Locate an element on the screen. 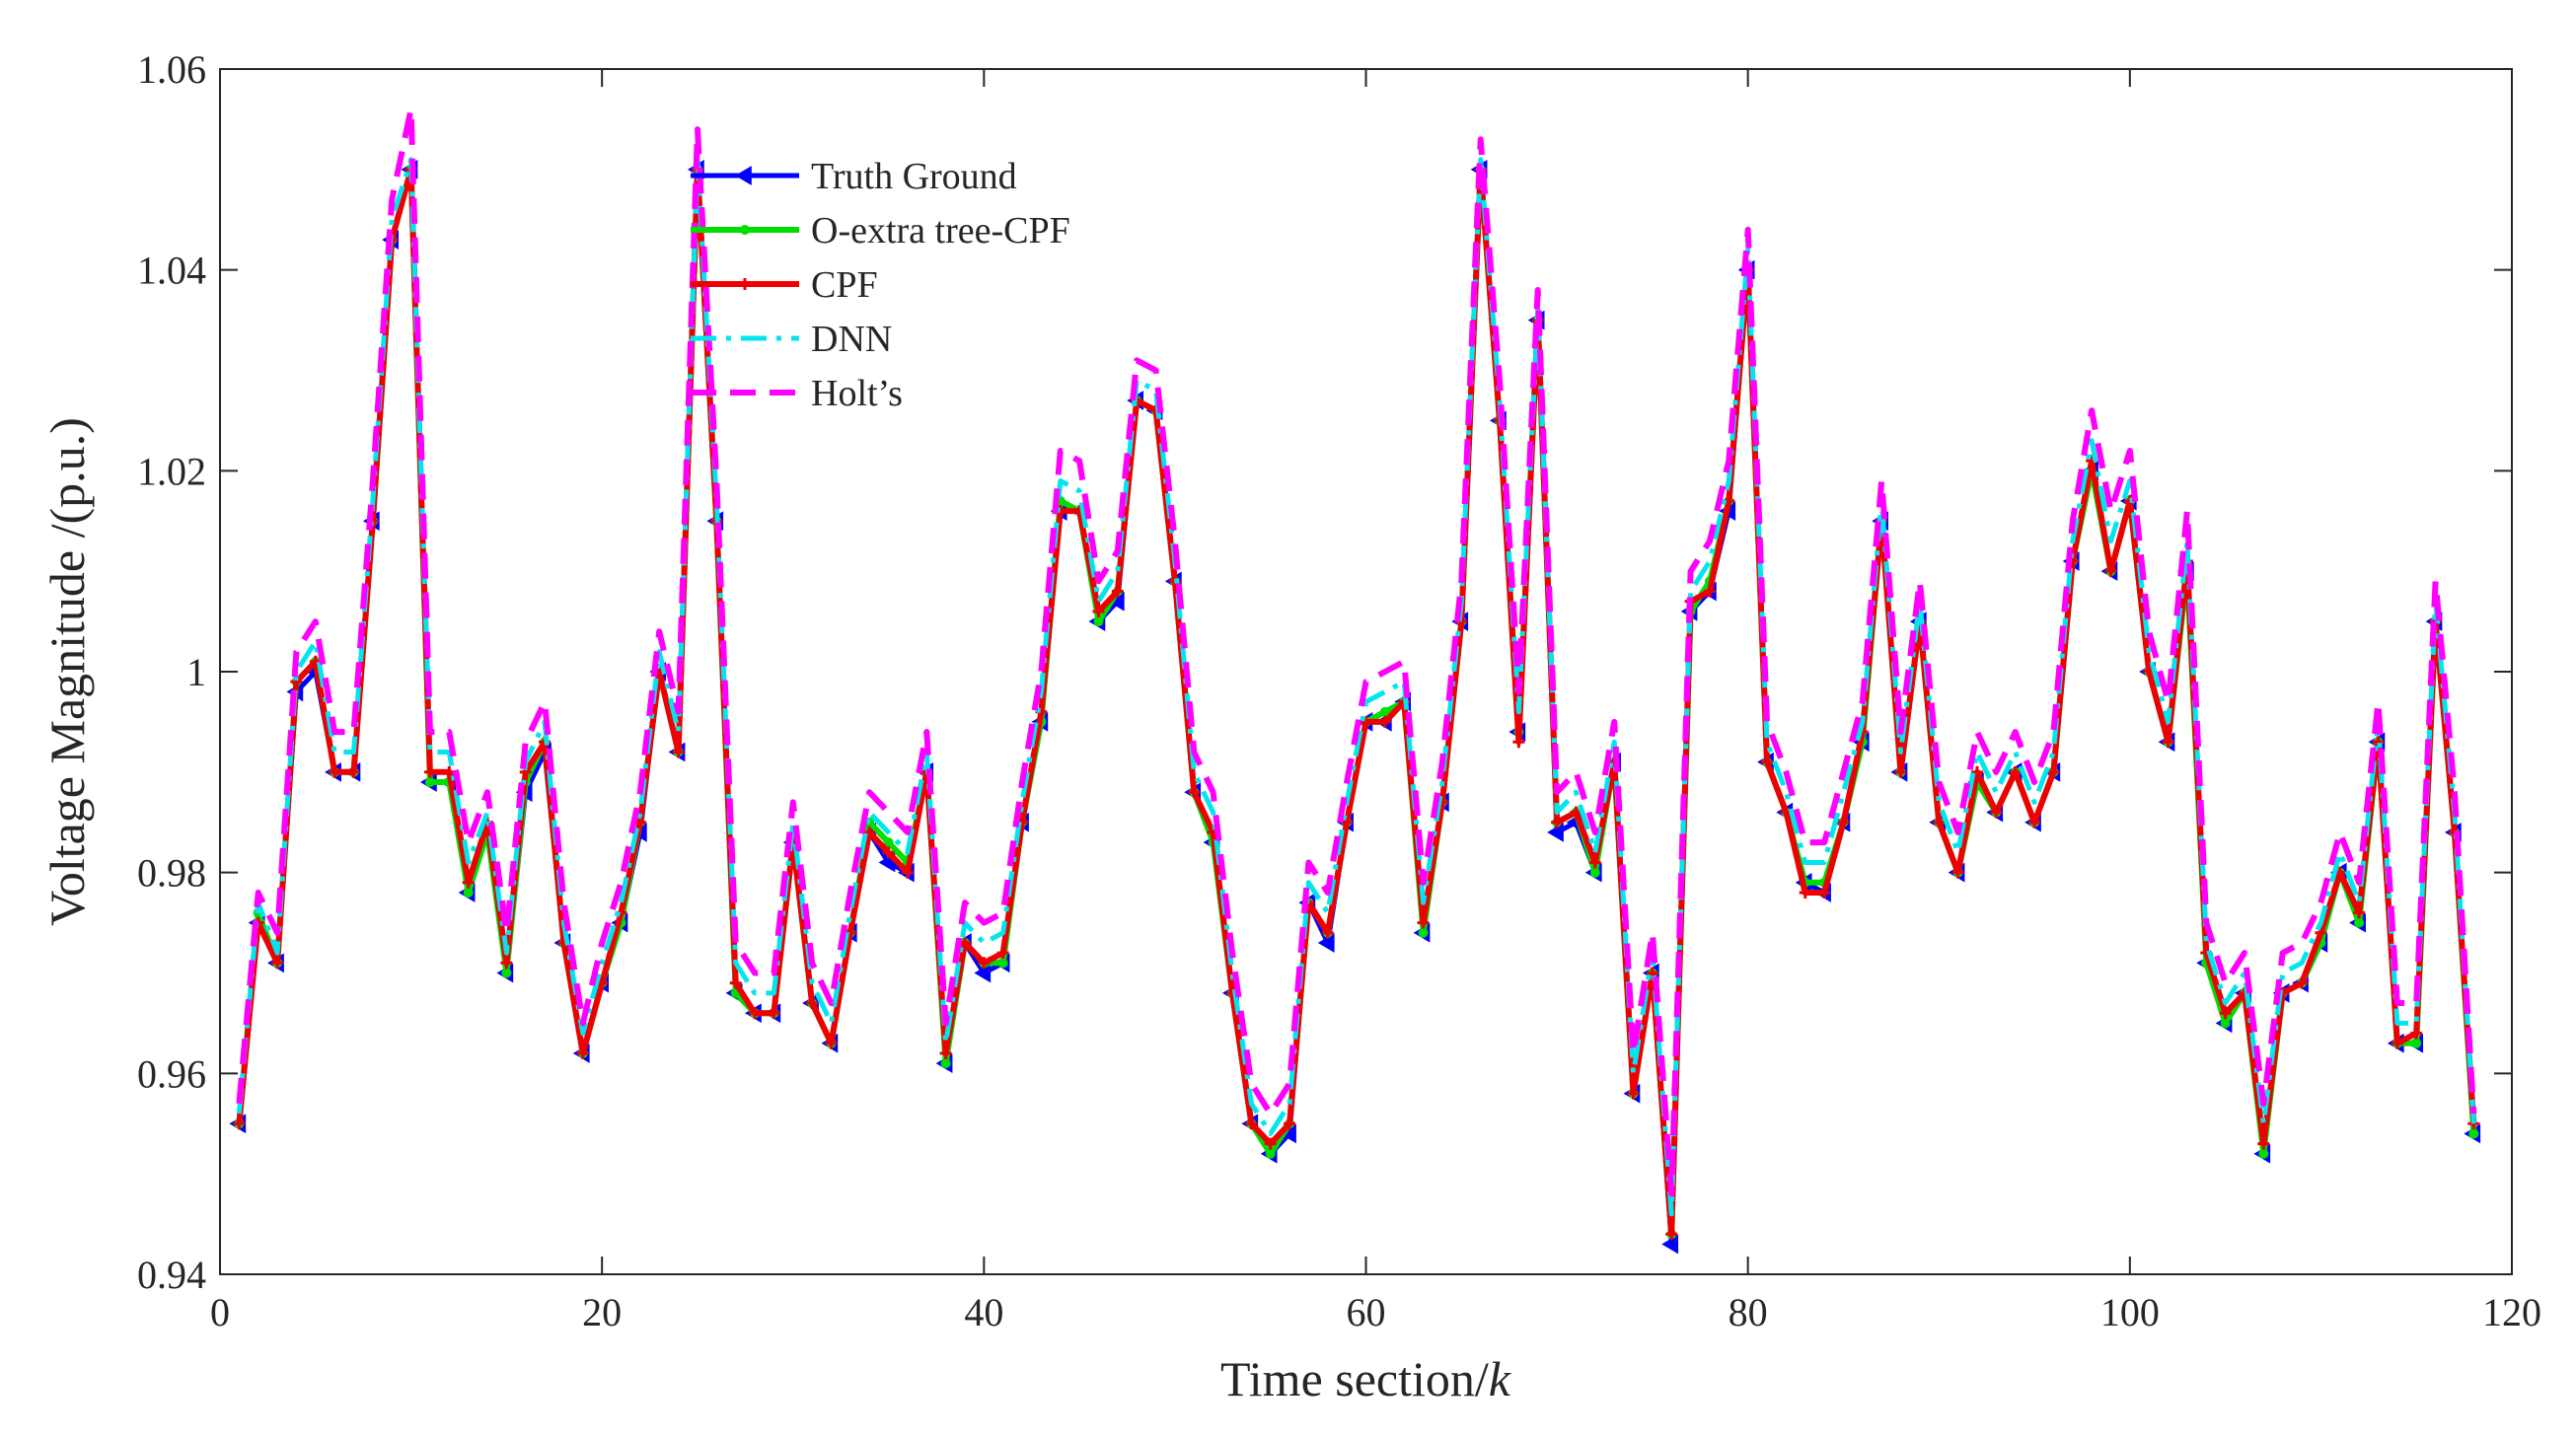 Image resolution: width=2576 pixels, height=1439 pixels. legend-label: Truth Ground is located at coordinates (914, 176).